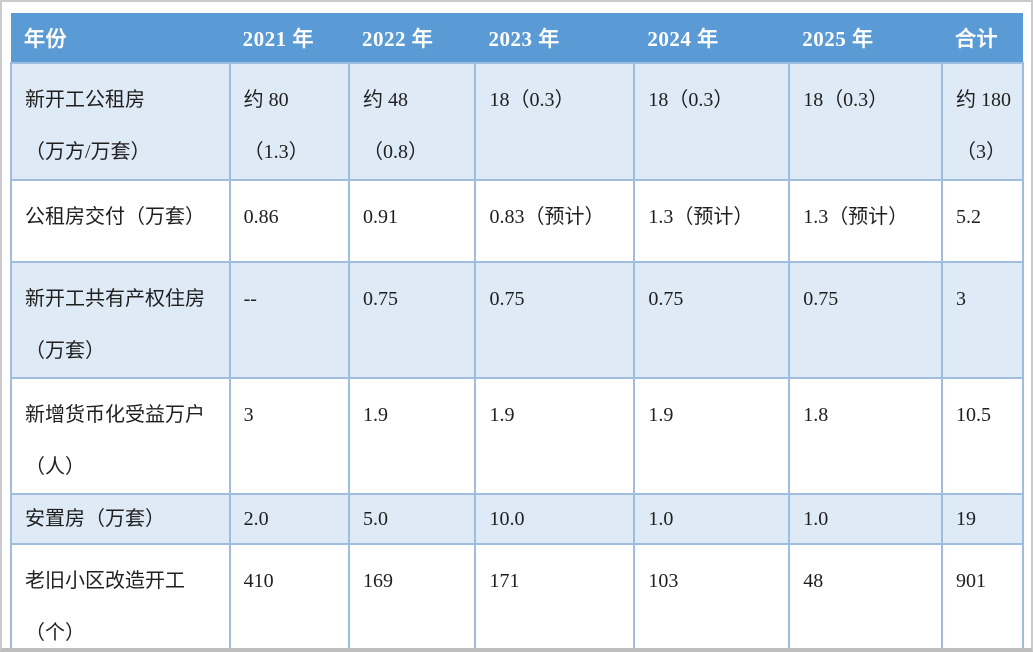  Describe the element at coordinates (982, 595) in the screenshot. I see `data-cell: 901` at that location.